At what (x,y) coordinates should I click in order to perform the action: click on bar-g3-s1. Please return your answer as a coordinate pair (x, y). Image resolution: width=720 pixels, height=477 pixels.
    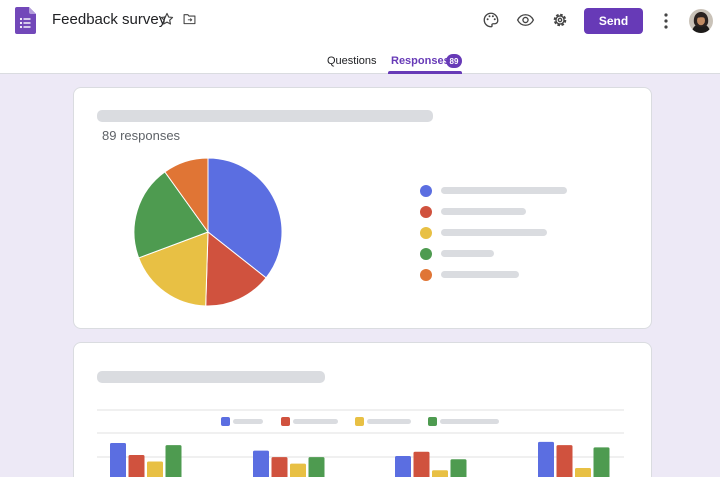
    Looking at the image, I should click on (403, 466).